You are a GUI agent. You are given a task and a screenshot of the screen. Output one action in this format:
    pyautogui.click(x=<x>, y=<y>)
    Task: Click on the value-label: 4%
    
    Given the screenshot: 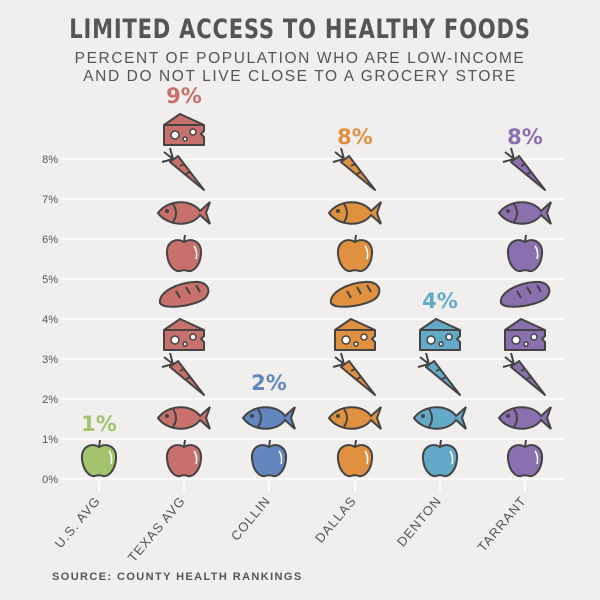 What is the action you would take?
    pyautogui.click(x=440, y=301)
    